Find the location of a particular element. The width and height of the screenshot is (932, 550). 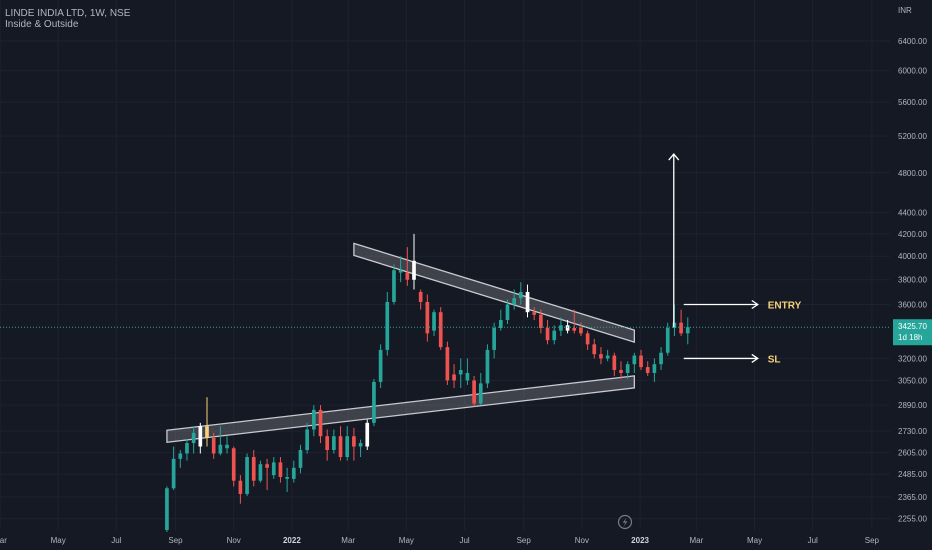

price-tag: 3425.70 1d 18h is located at coordinates (912, 332).